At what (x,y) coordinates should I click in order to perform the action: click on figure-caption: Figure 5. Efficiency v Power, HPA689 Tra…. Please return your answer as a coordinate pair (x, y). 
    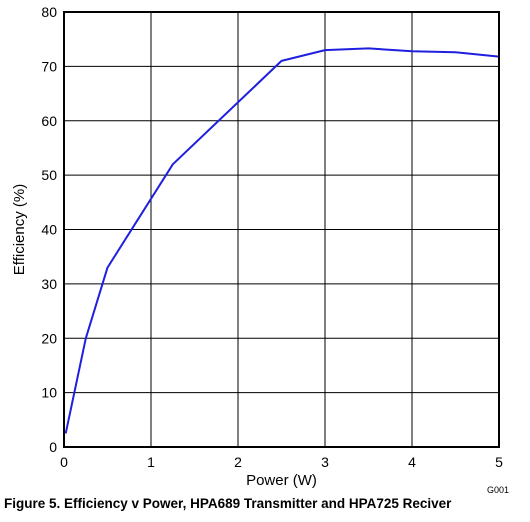
    Looking at the image, I should click on (228, 503).